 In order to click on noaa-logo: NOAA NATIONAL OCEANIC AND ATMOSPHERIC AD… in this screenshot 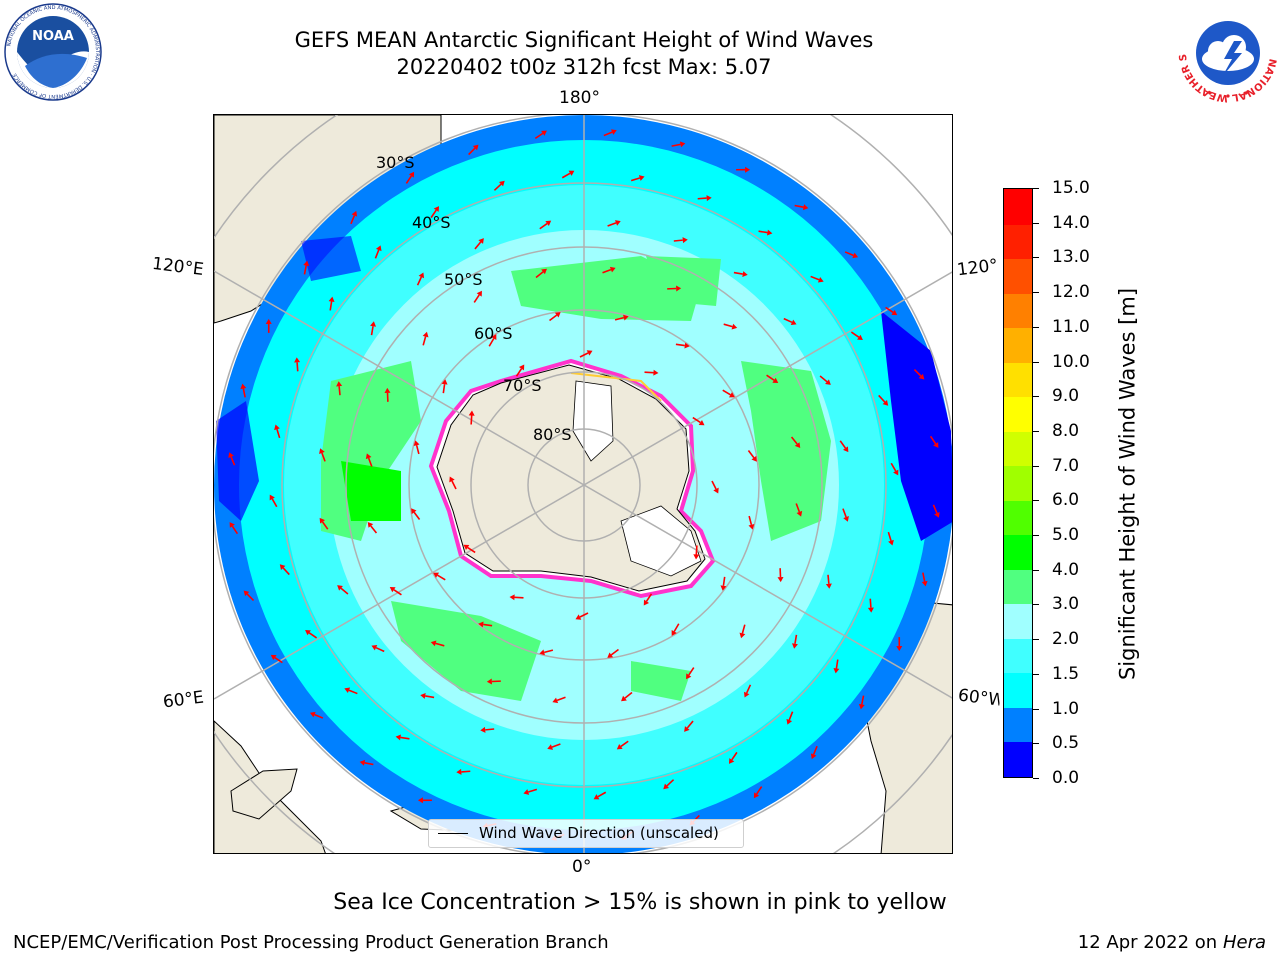, I will do `click(53, 52)`.